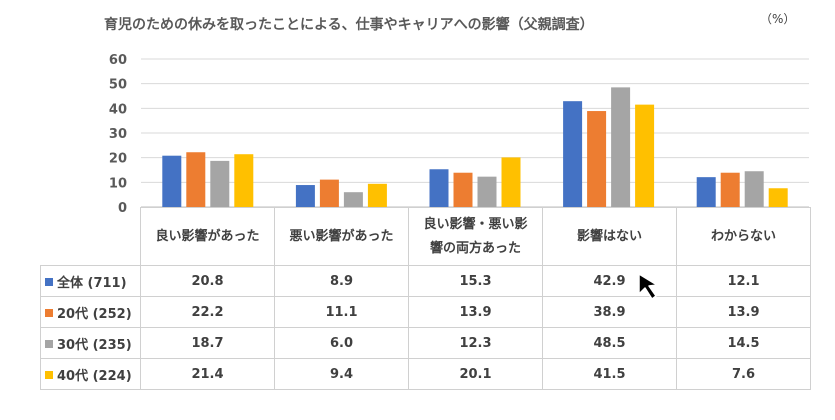  What do you see at coordinates (207, 281) in the screenshot?
I see `data-label: 20.8` at bounding box center [207, 281].